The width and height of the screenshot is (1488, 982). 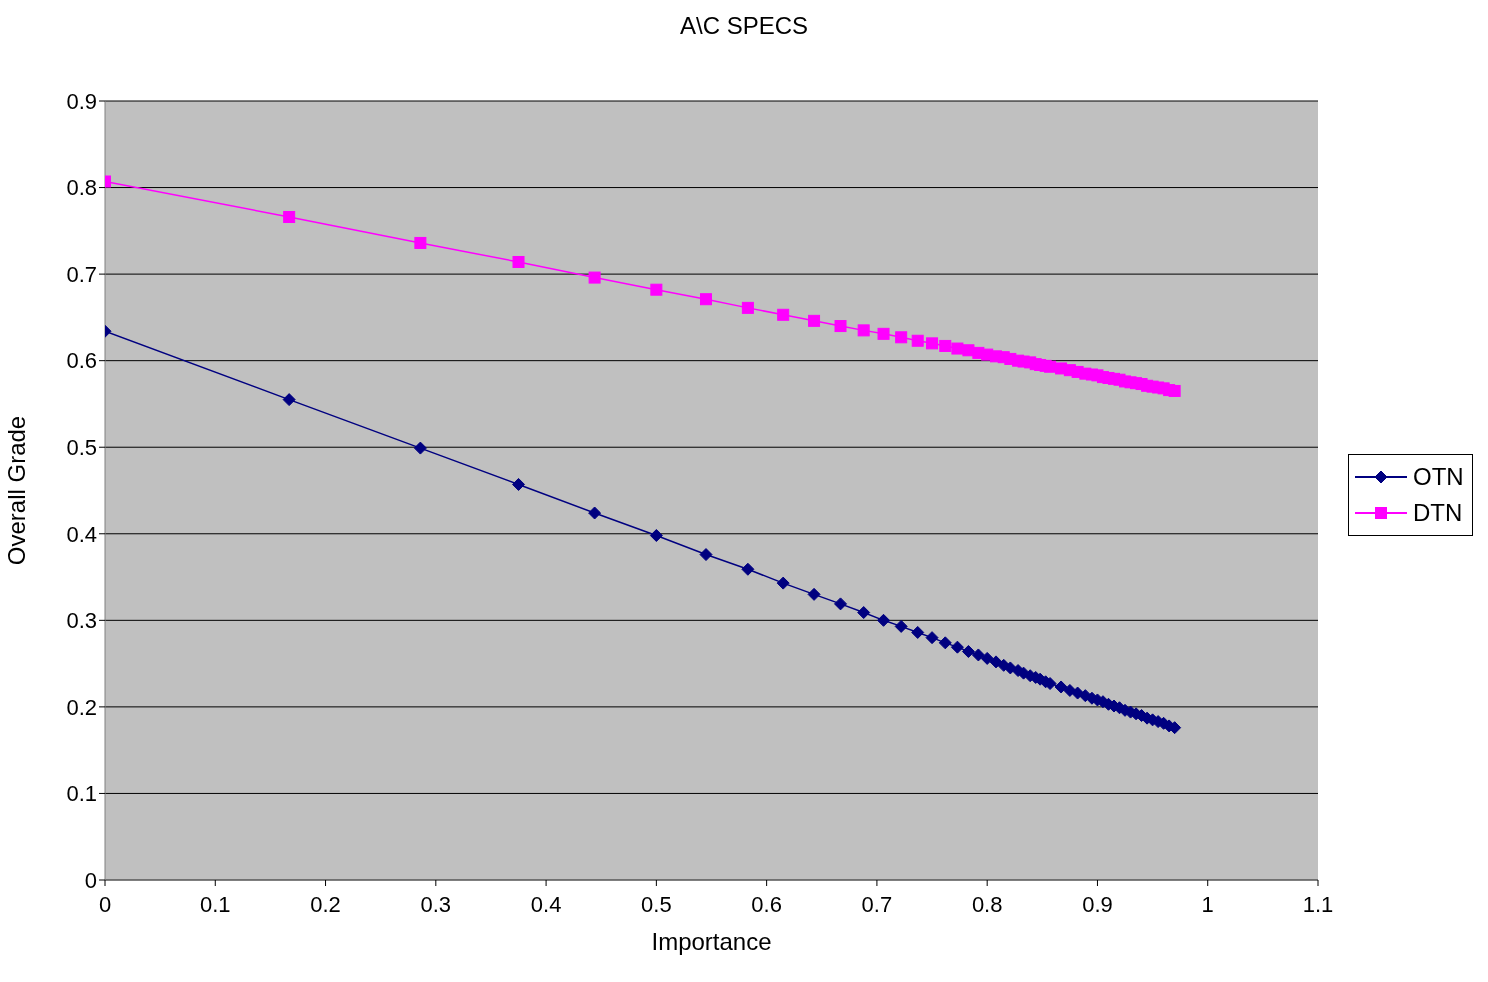 What do you see at coordinates (325, 904) in the screenshot?
I see `x-tick-label: 0.2` at bounding box center [325, 904].